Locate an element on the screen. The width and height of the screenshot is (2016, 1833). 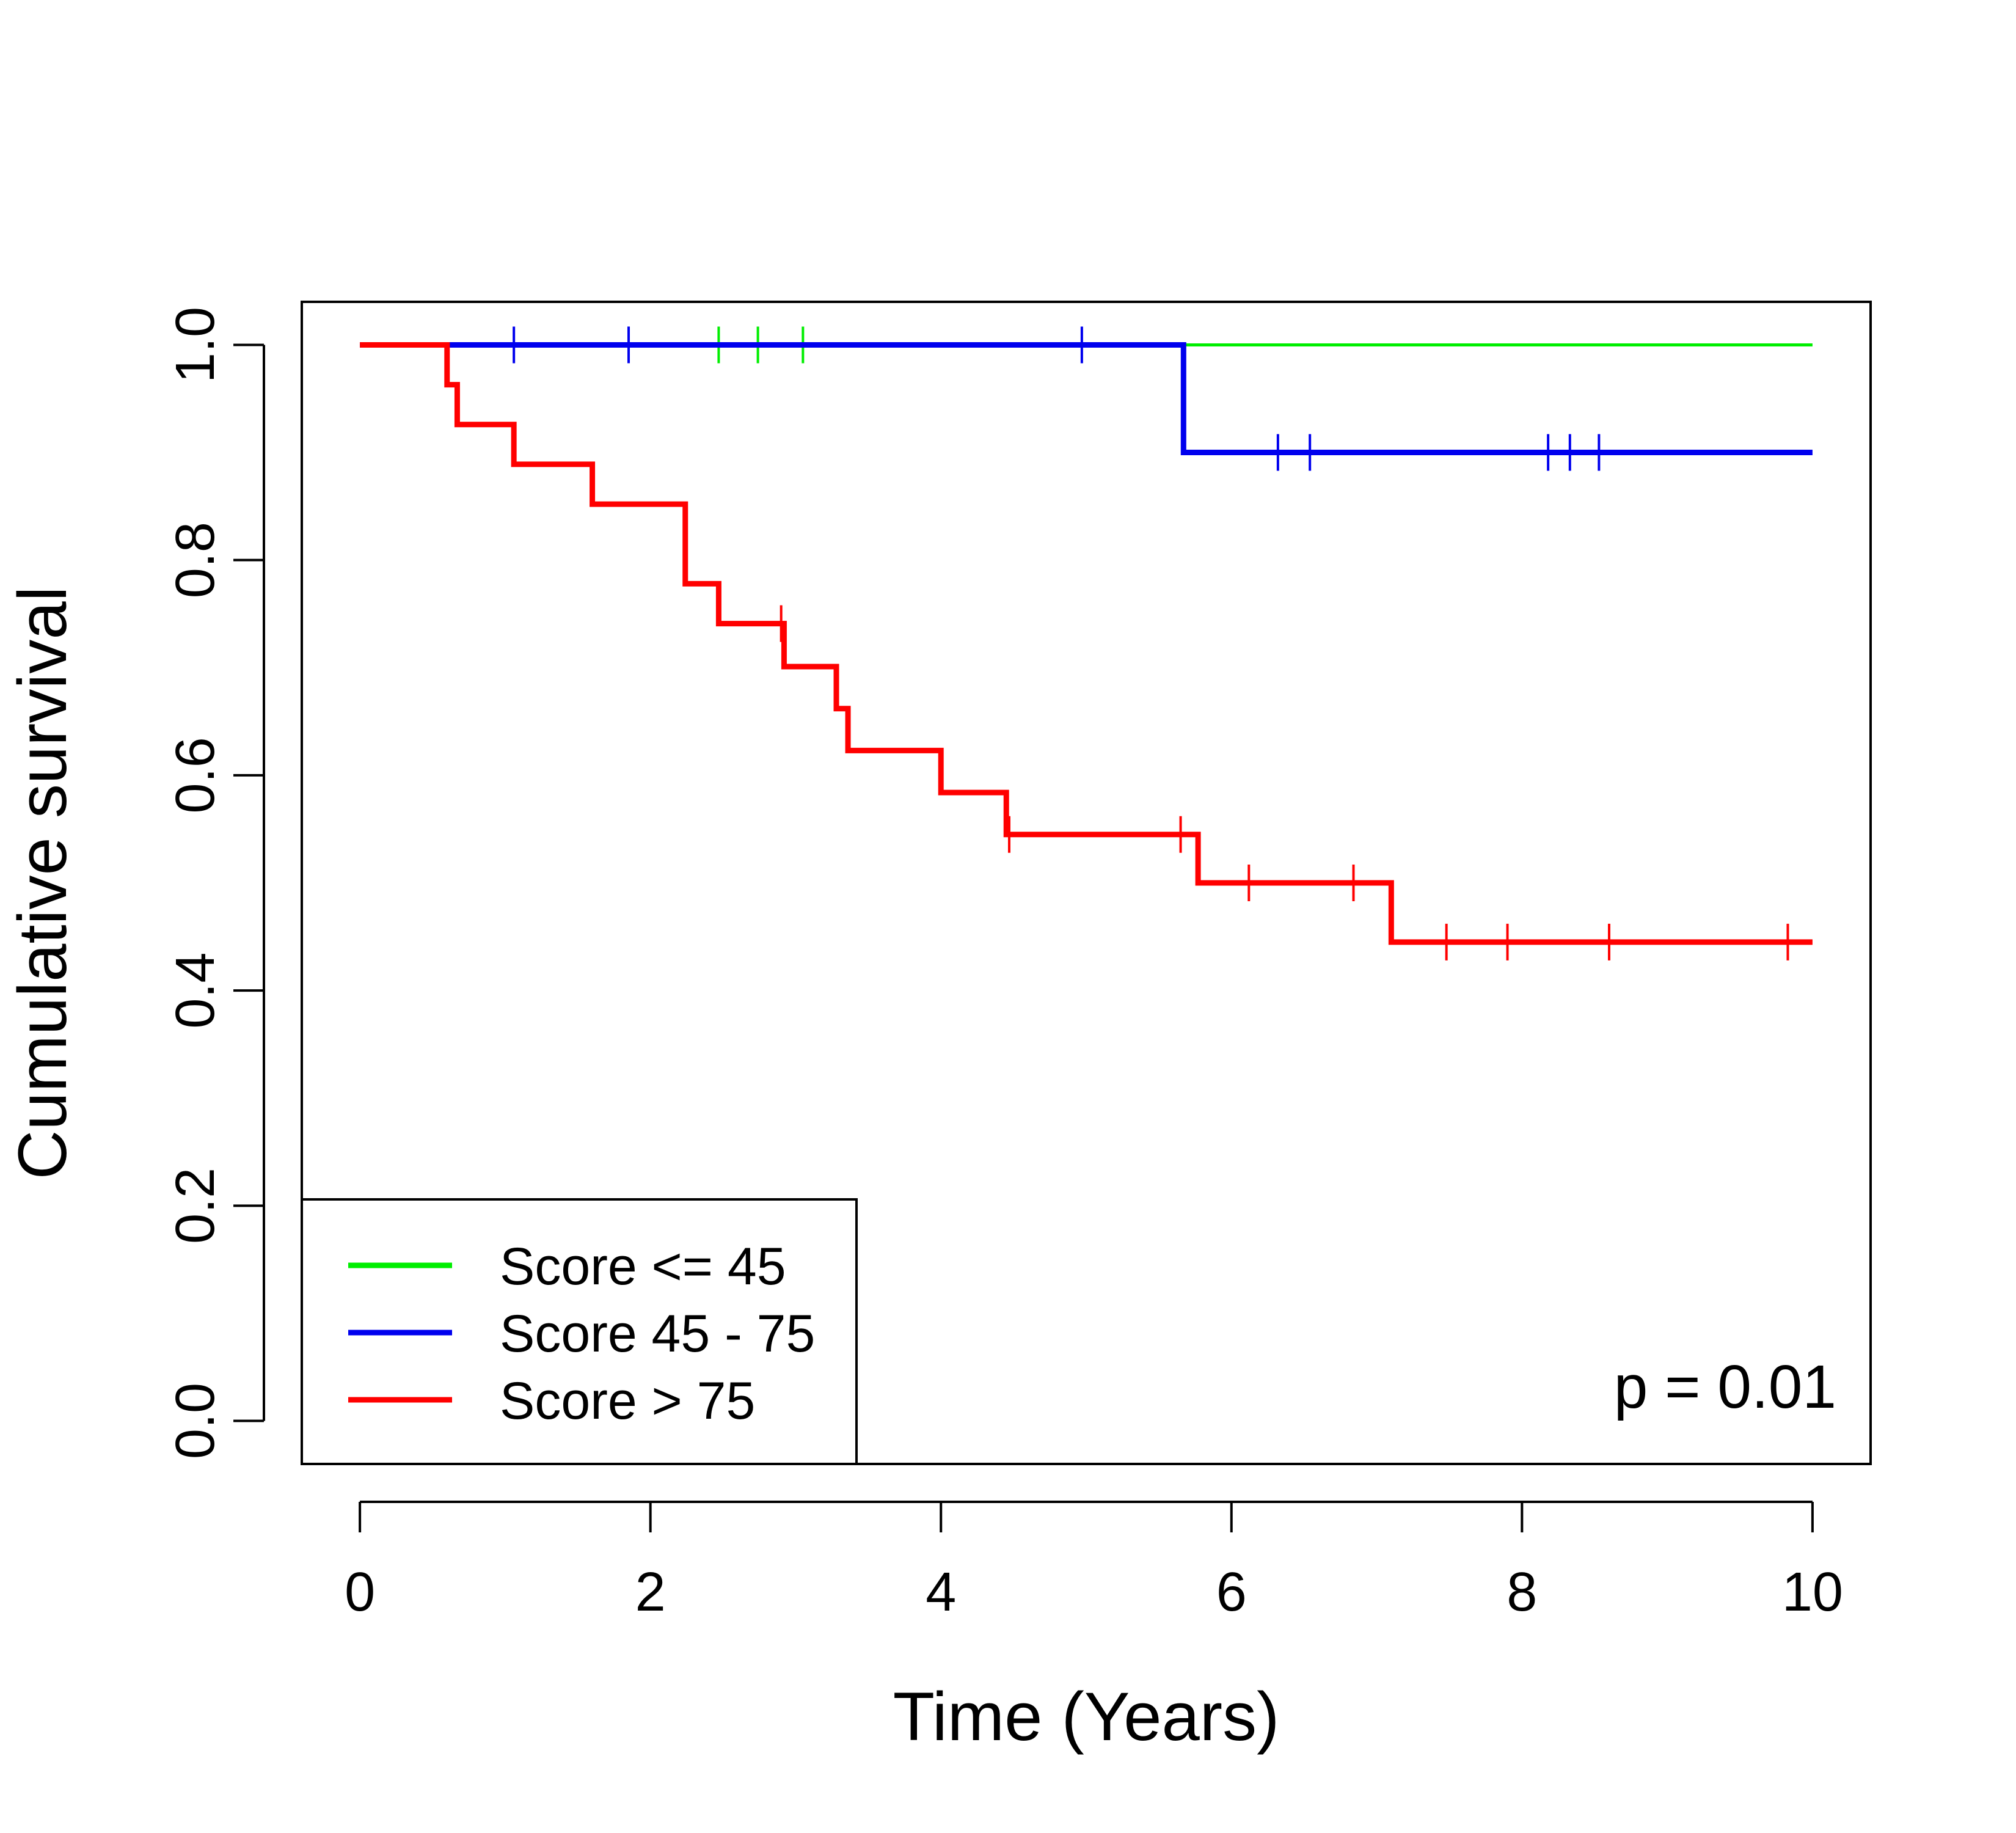
y-axis: 0.0 0.2 0.4 0.6 0.8 1.0 is located at coordinates (215, 883).